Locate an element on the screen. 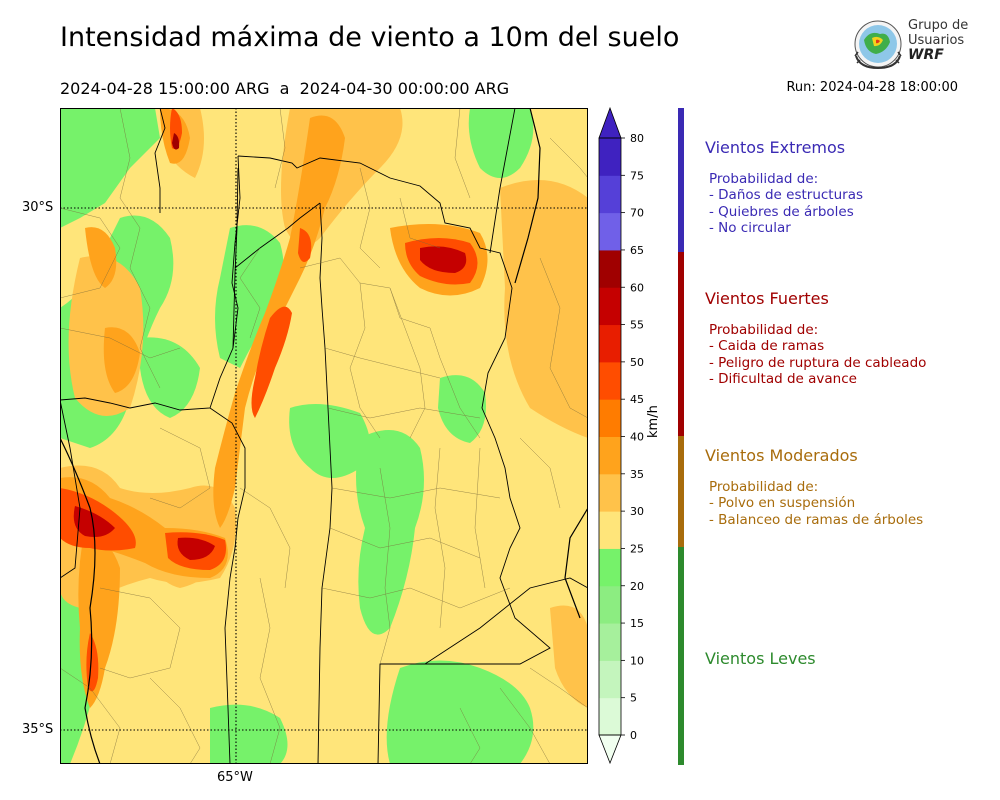 This screenshot has width=1000, height=800. globe-logo-icon is located at coordinates (878, 45).